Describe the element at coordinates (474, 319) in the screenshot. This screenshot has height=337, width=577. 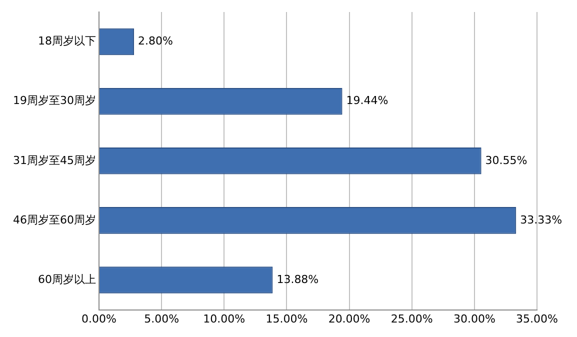
I see `x-tick-label: 30.00%` at that location.